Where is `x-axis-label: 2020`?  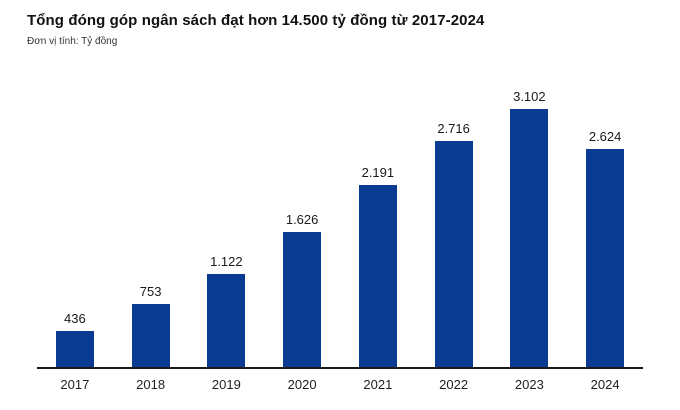 x-axis-label: 2020 is located at coordinates (302, 384).